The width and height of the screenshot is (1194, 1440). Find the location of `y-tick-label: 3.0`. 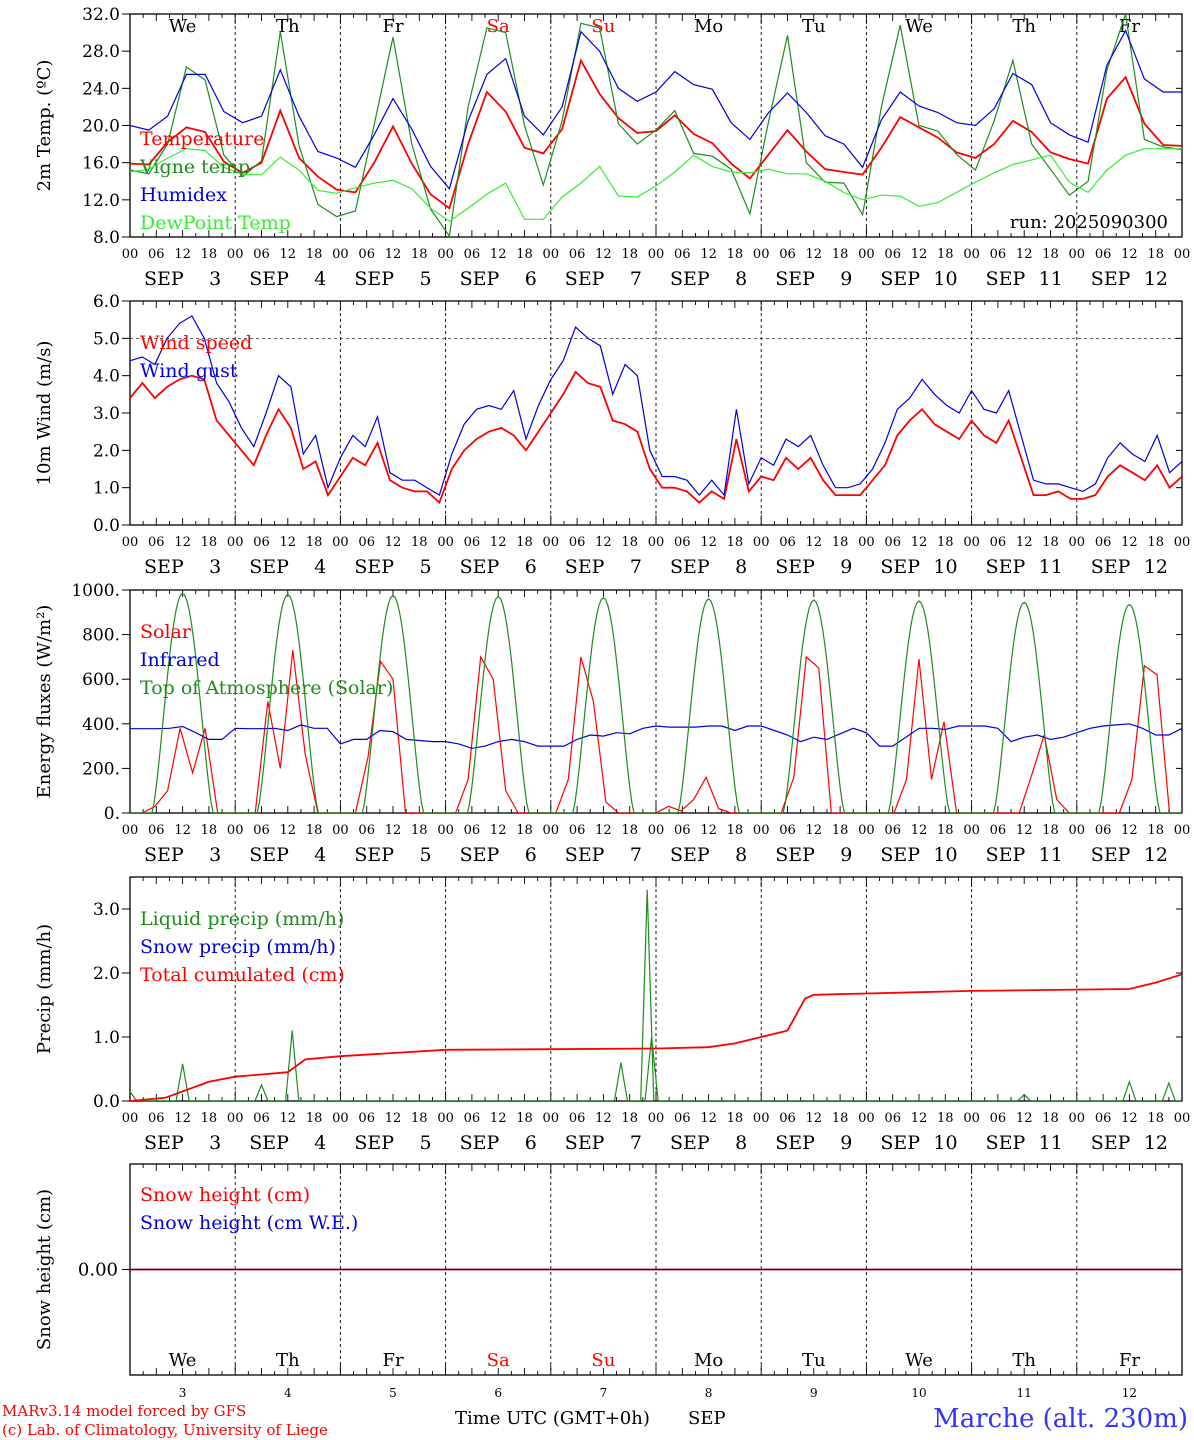

y-tick-label: 3.0 is located at coordinates (106, 910).